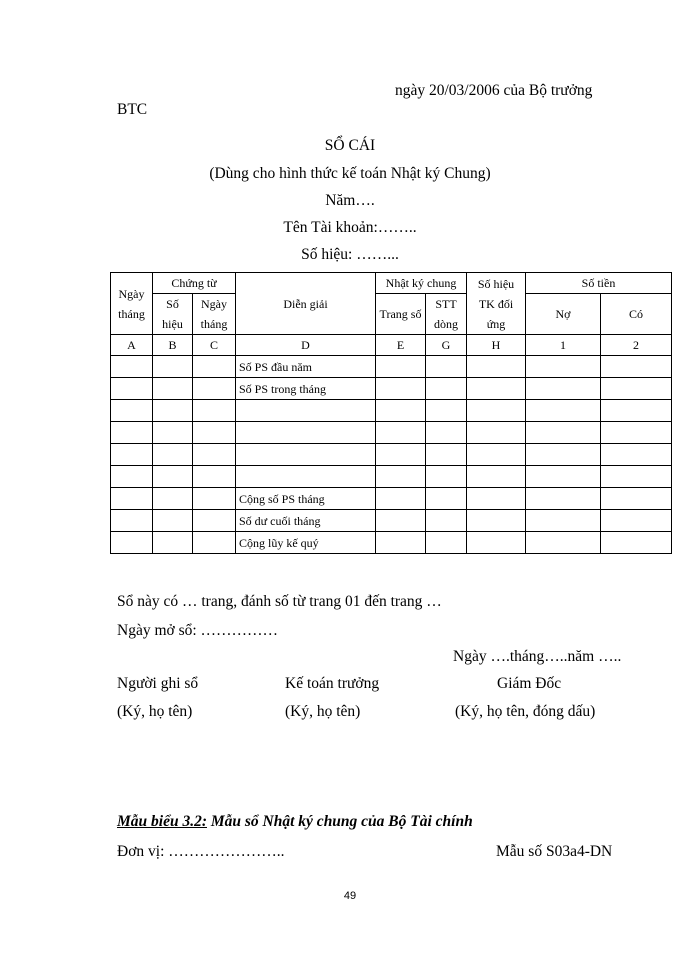 The image size is (700, 960). I want to click on table-row: Số PS đầu năm, so click(391, 366).